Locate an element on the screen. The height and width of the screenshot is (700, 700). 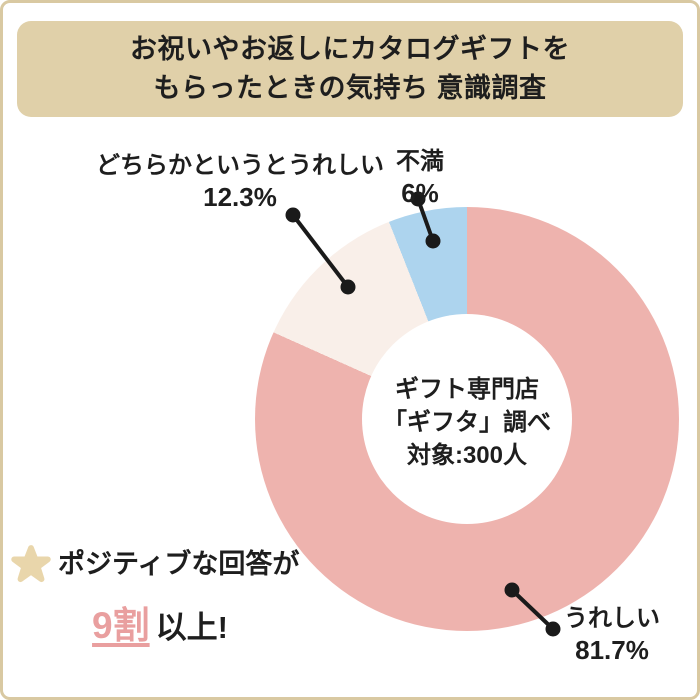
callout-somewhat-happy: どちらかというとうれしい 12.3% is located at coordinates (240, 182).